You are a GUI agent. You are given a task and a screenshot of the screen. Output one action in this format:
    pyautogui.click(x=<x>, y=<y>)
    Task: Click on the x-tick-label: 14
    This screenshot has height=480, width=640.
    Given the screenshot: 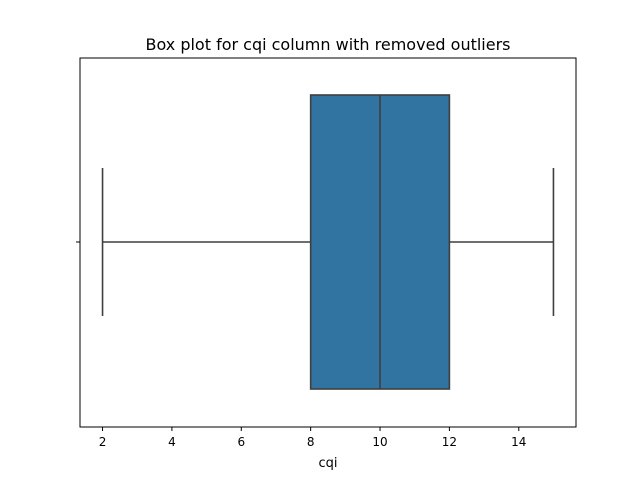 What is the action you would take?
    pyautogui.click(x=518, y=442)
    